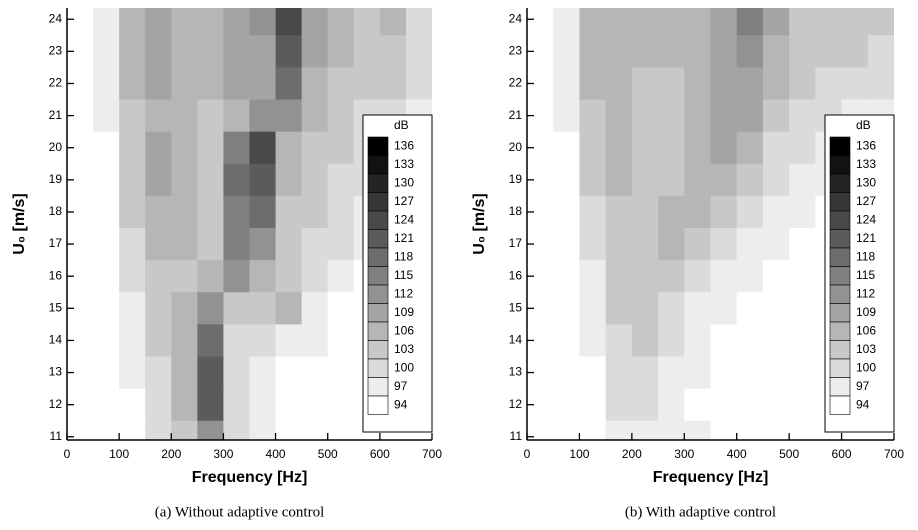 Image resolution: width=918 pixels, height=530 pixels. What do you see at coordinates (223, 454) in the screenshot?
I see `x-tick-label: 300` at bounding box center [223, 454].